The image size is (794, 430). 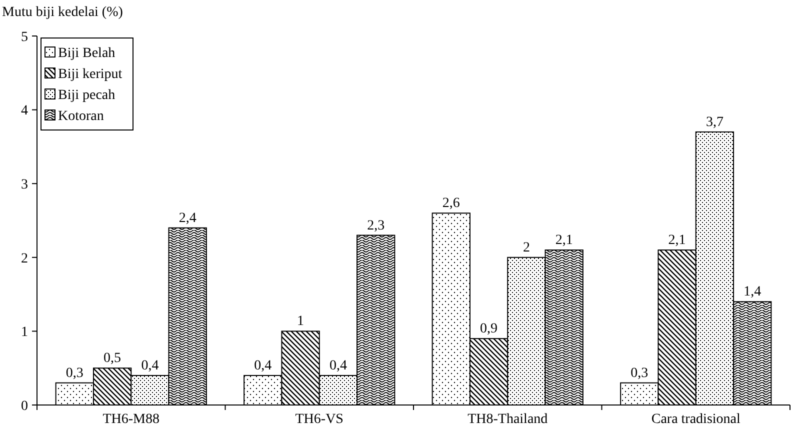 What do you see at coordinates (24, 406) in the screenshot?
I see `y-tick-label: 0` at bounding box center [24, 406].